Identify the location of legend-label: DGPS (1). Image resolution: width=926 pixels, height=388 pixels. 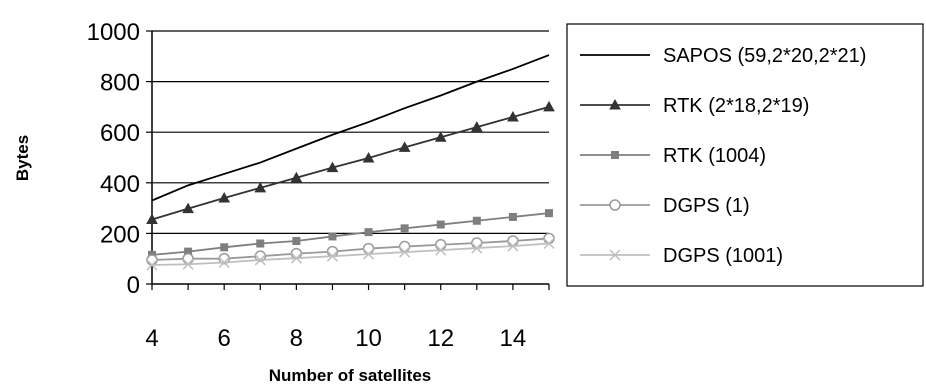
(706, 206).